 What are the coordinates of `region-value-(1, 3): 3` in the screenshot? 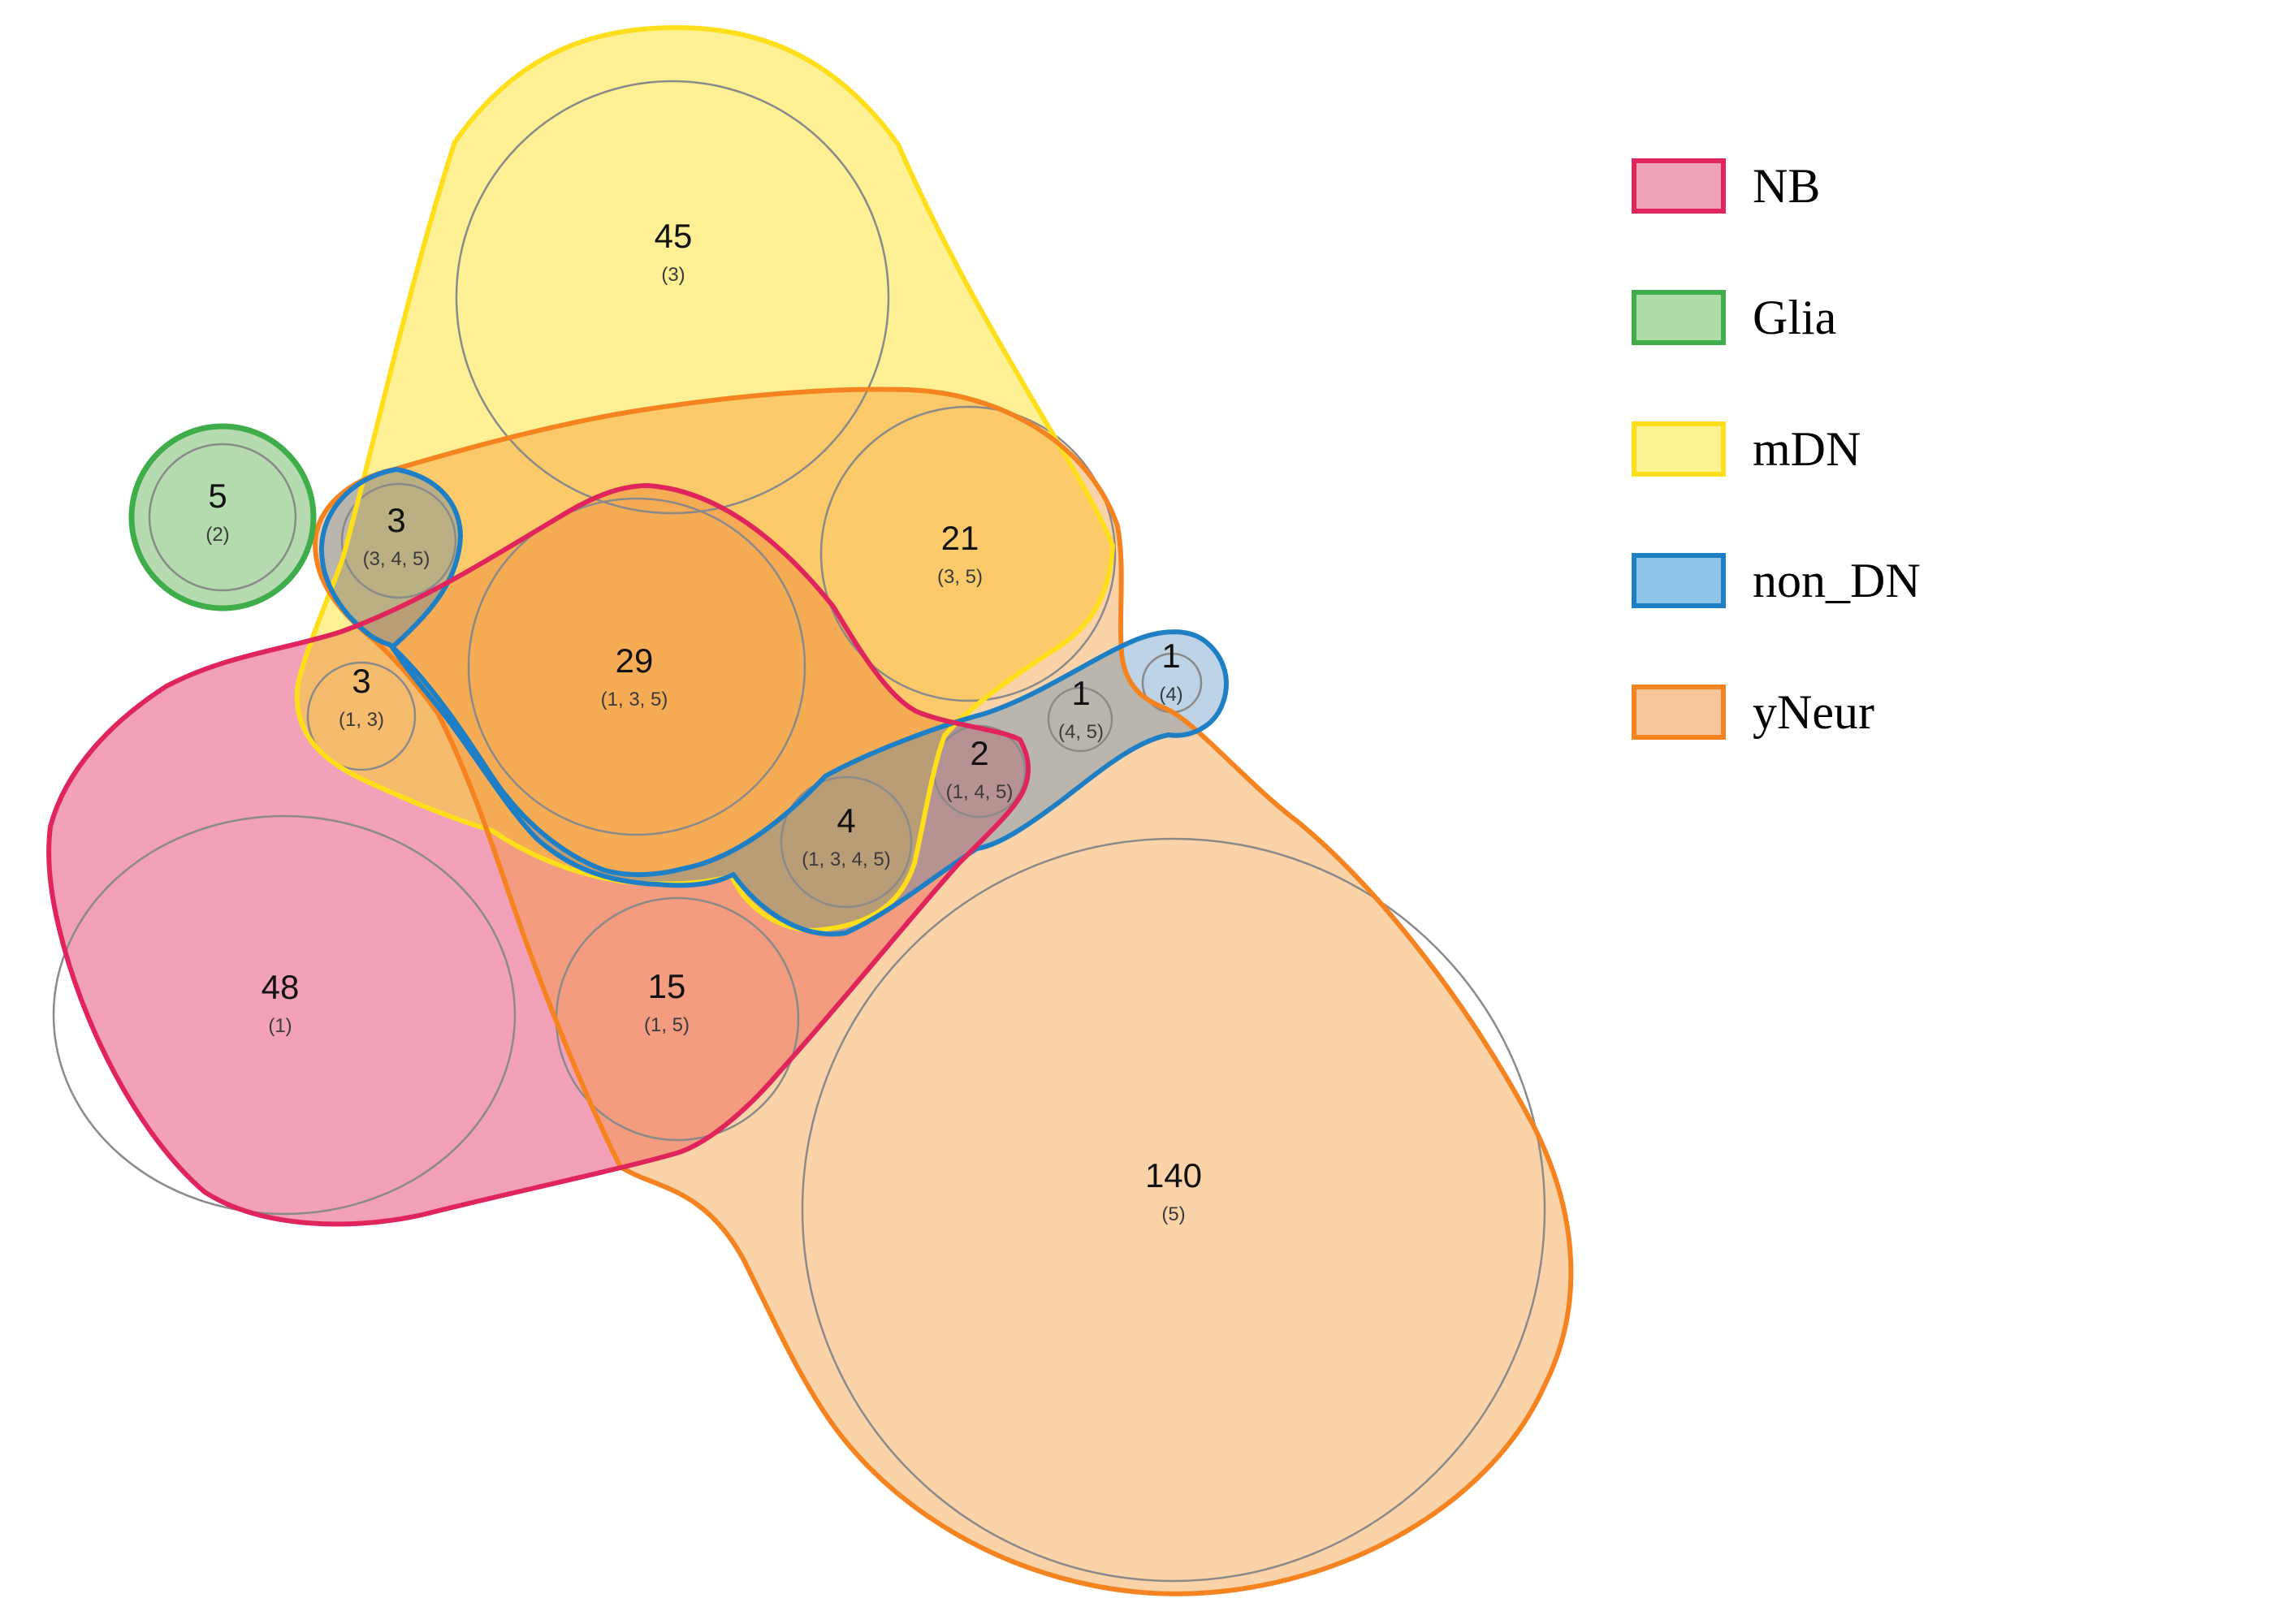 It's located at (361, 681).